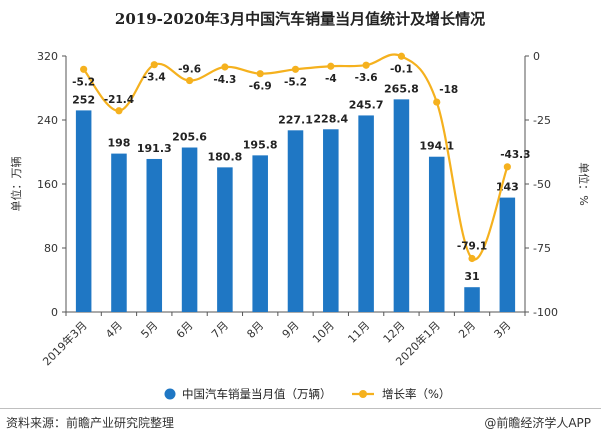  I want to click on line-value-label: -3.6, so click(366, 78).